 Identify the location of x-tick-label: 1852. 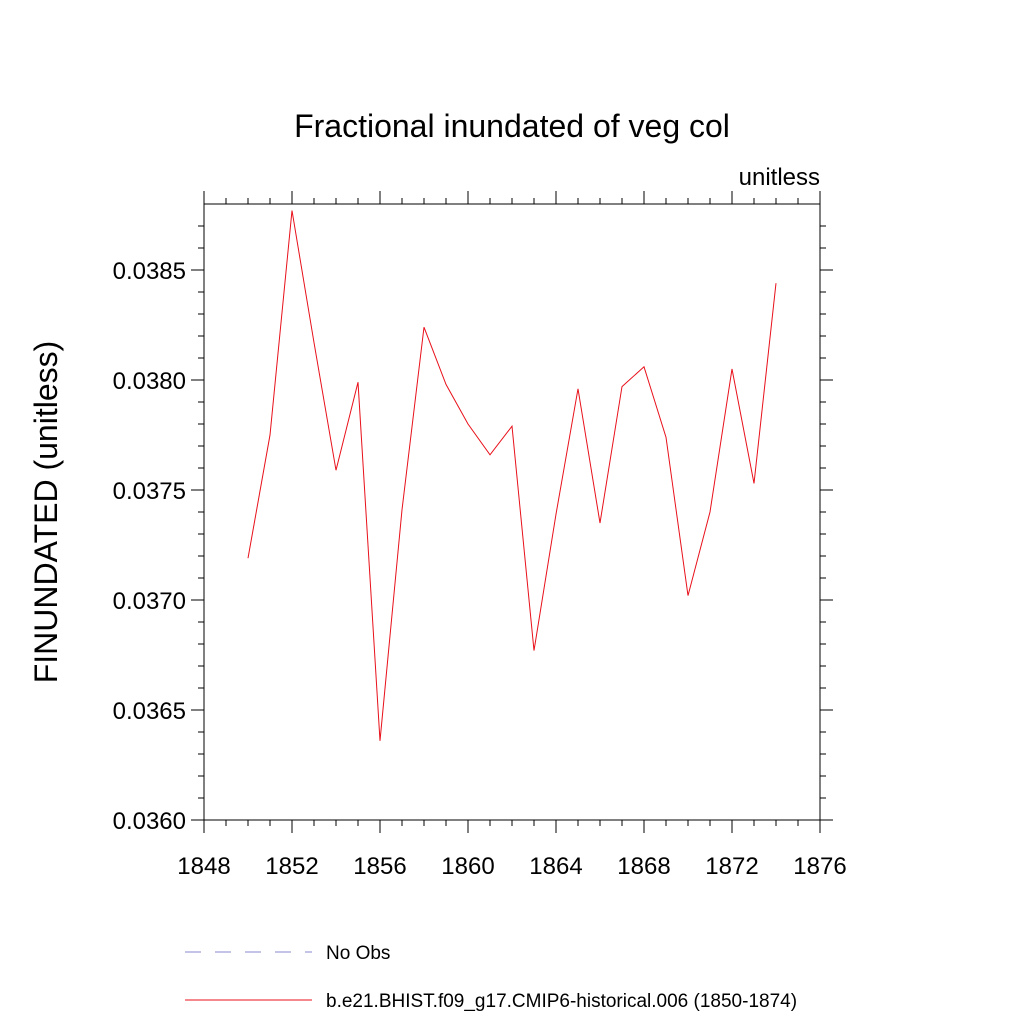
(291, 866).